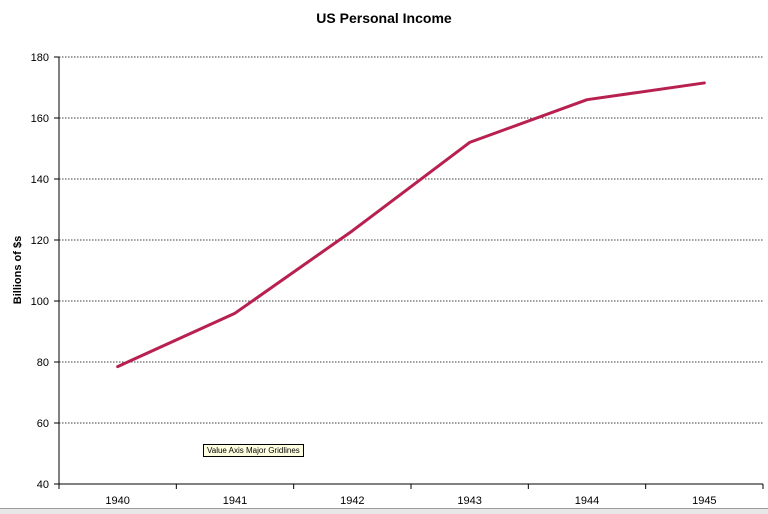  Describe the element at coordinates (587, 501) in the screenshot. I see `x-tick-label-1944: 1944` at that location.